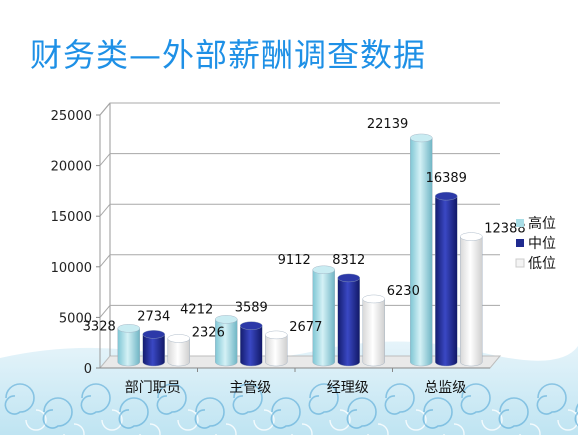 The image size is (578, 435). Describe the element at coordinates (348, 260) in the screenshot. I see `data-label: 8312` at that location.